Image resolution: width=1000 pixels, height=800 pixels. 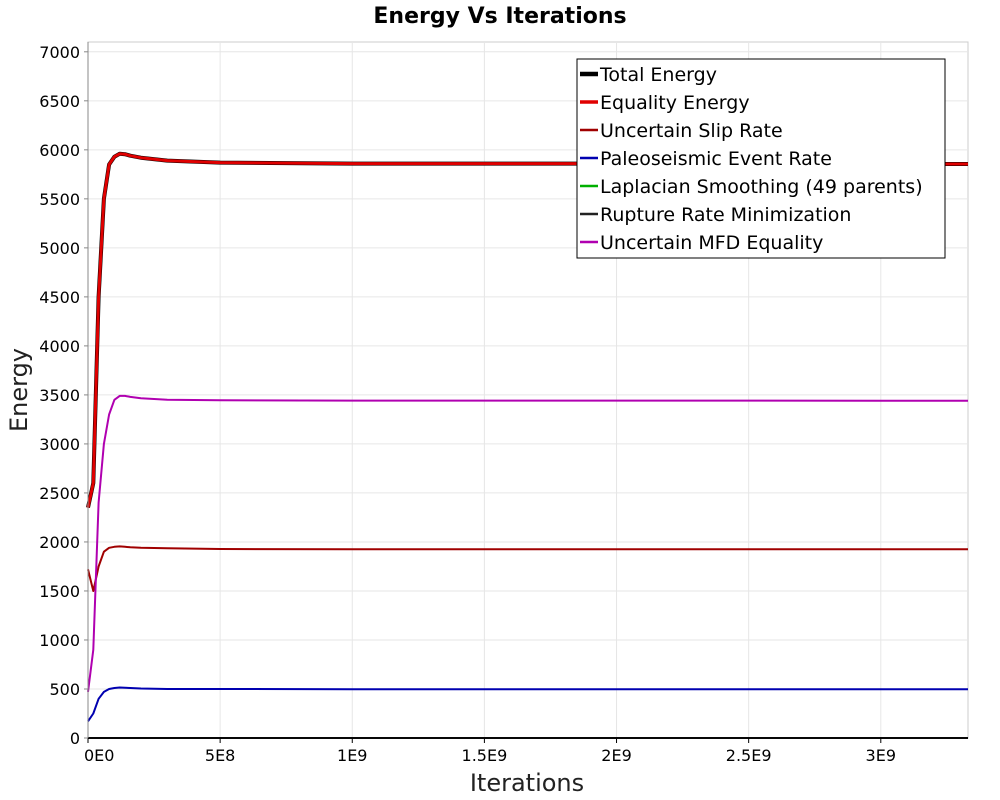 I want to click on y-tick-label: 4500, so click(x=59, y=297).